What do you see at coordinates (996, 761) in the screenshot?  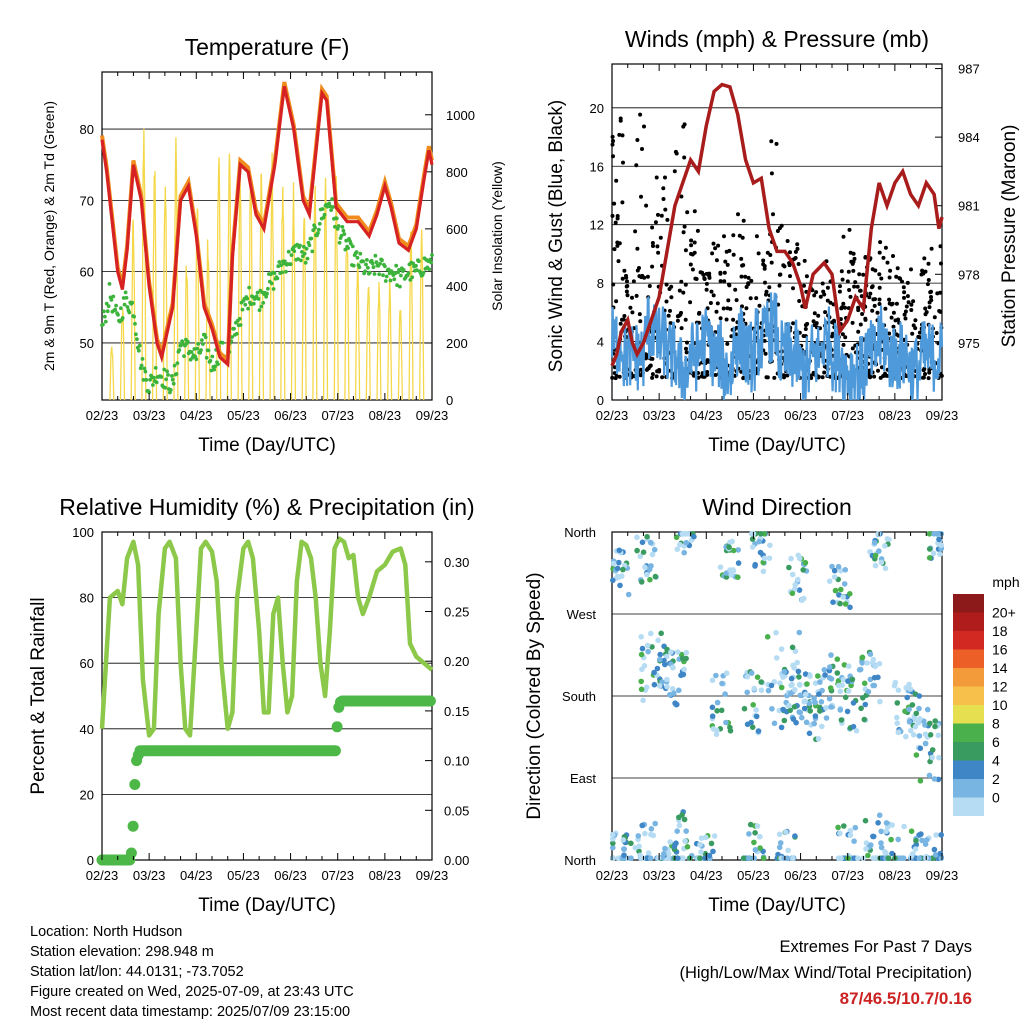 I see `legend-label: 4` at bounding box center [996, 761].